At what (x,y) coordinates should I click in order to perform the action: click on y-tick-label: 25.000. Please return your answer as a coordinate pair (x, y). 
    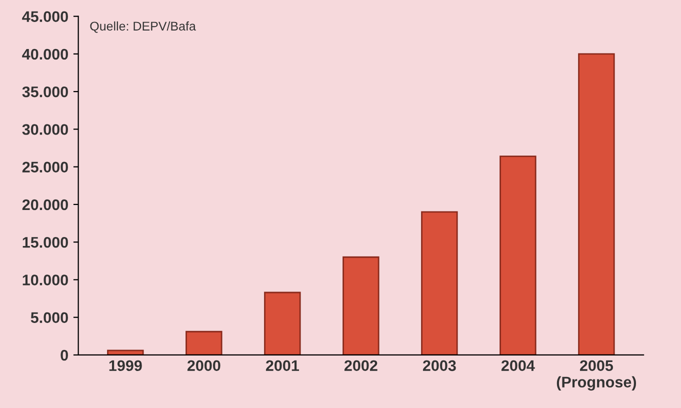
    Looking at the image, I should click on (45, 167).